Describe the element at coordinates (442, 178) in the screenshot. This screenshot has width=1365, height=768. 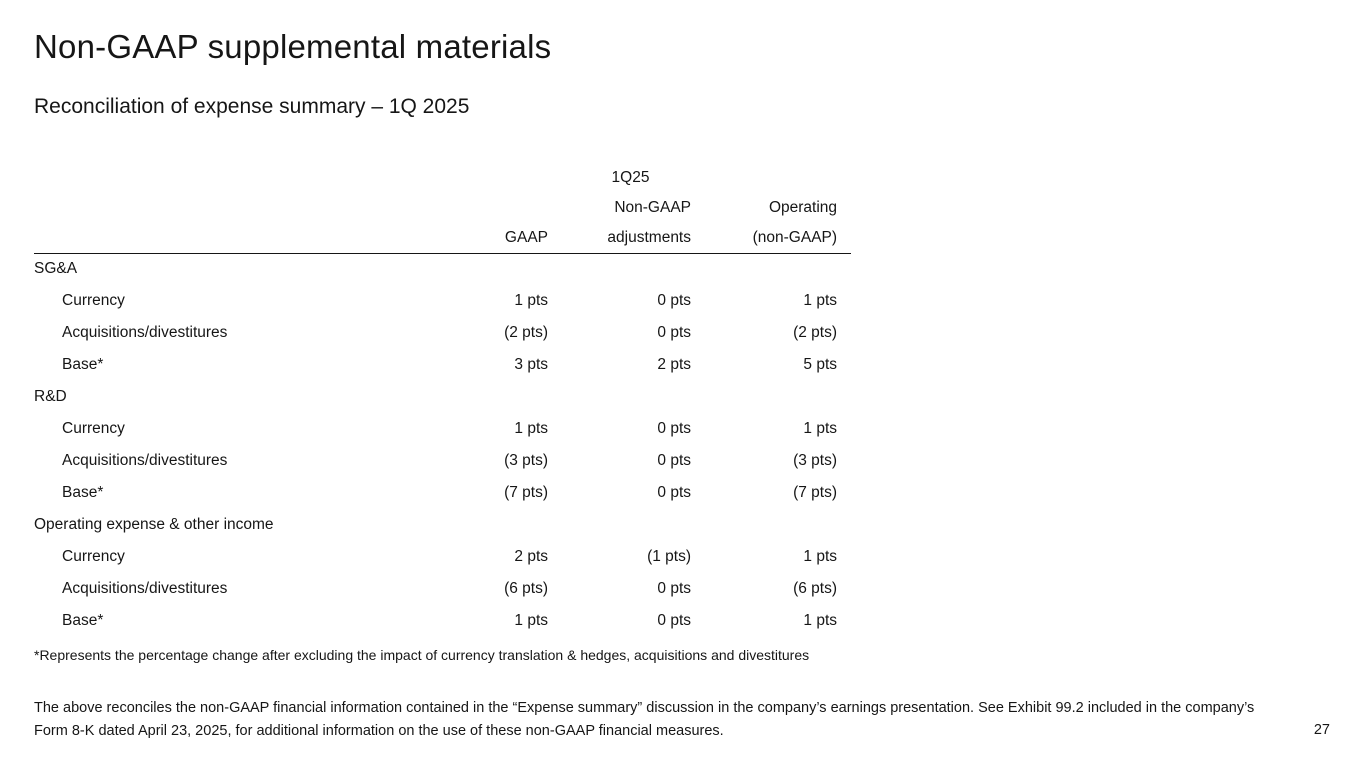
I see `period-header-row: 1Q25` at that location.